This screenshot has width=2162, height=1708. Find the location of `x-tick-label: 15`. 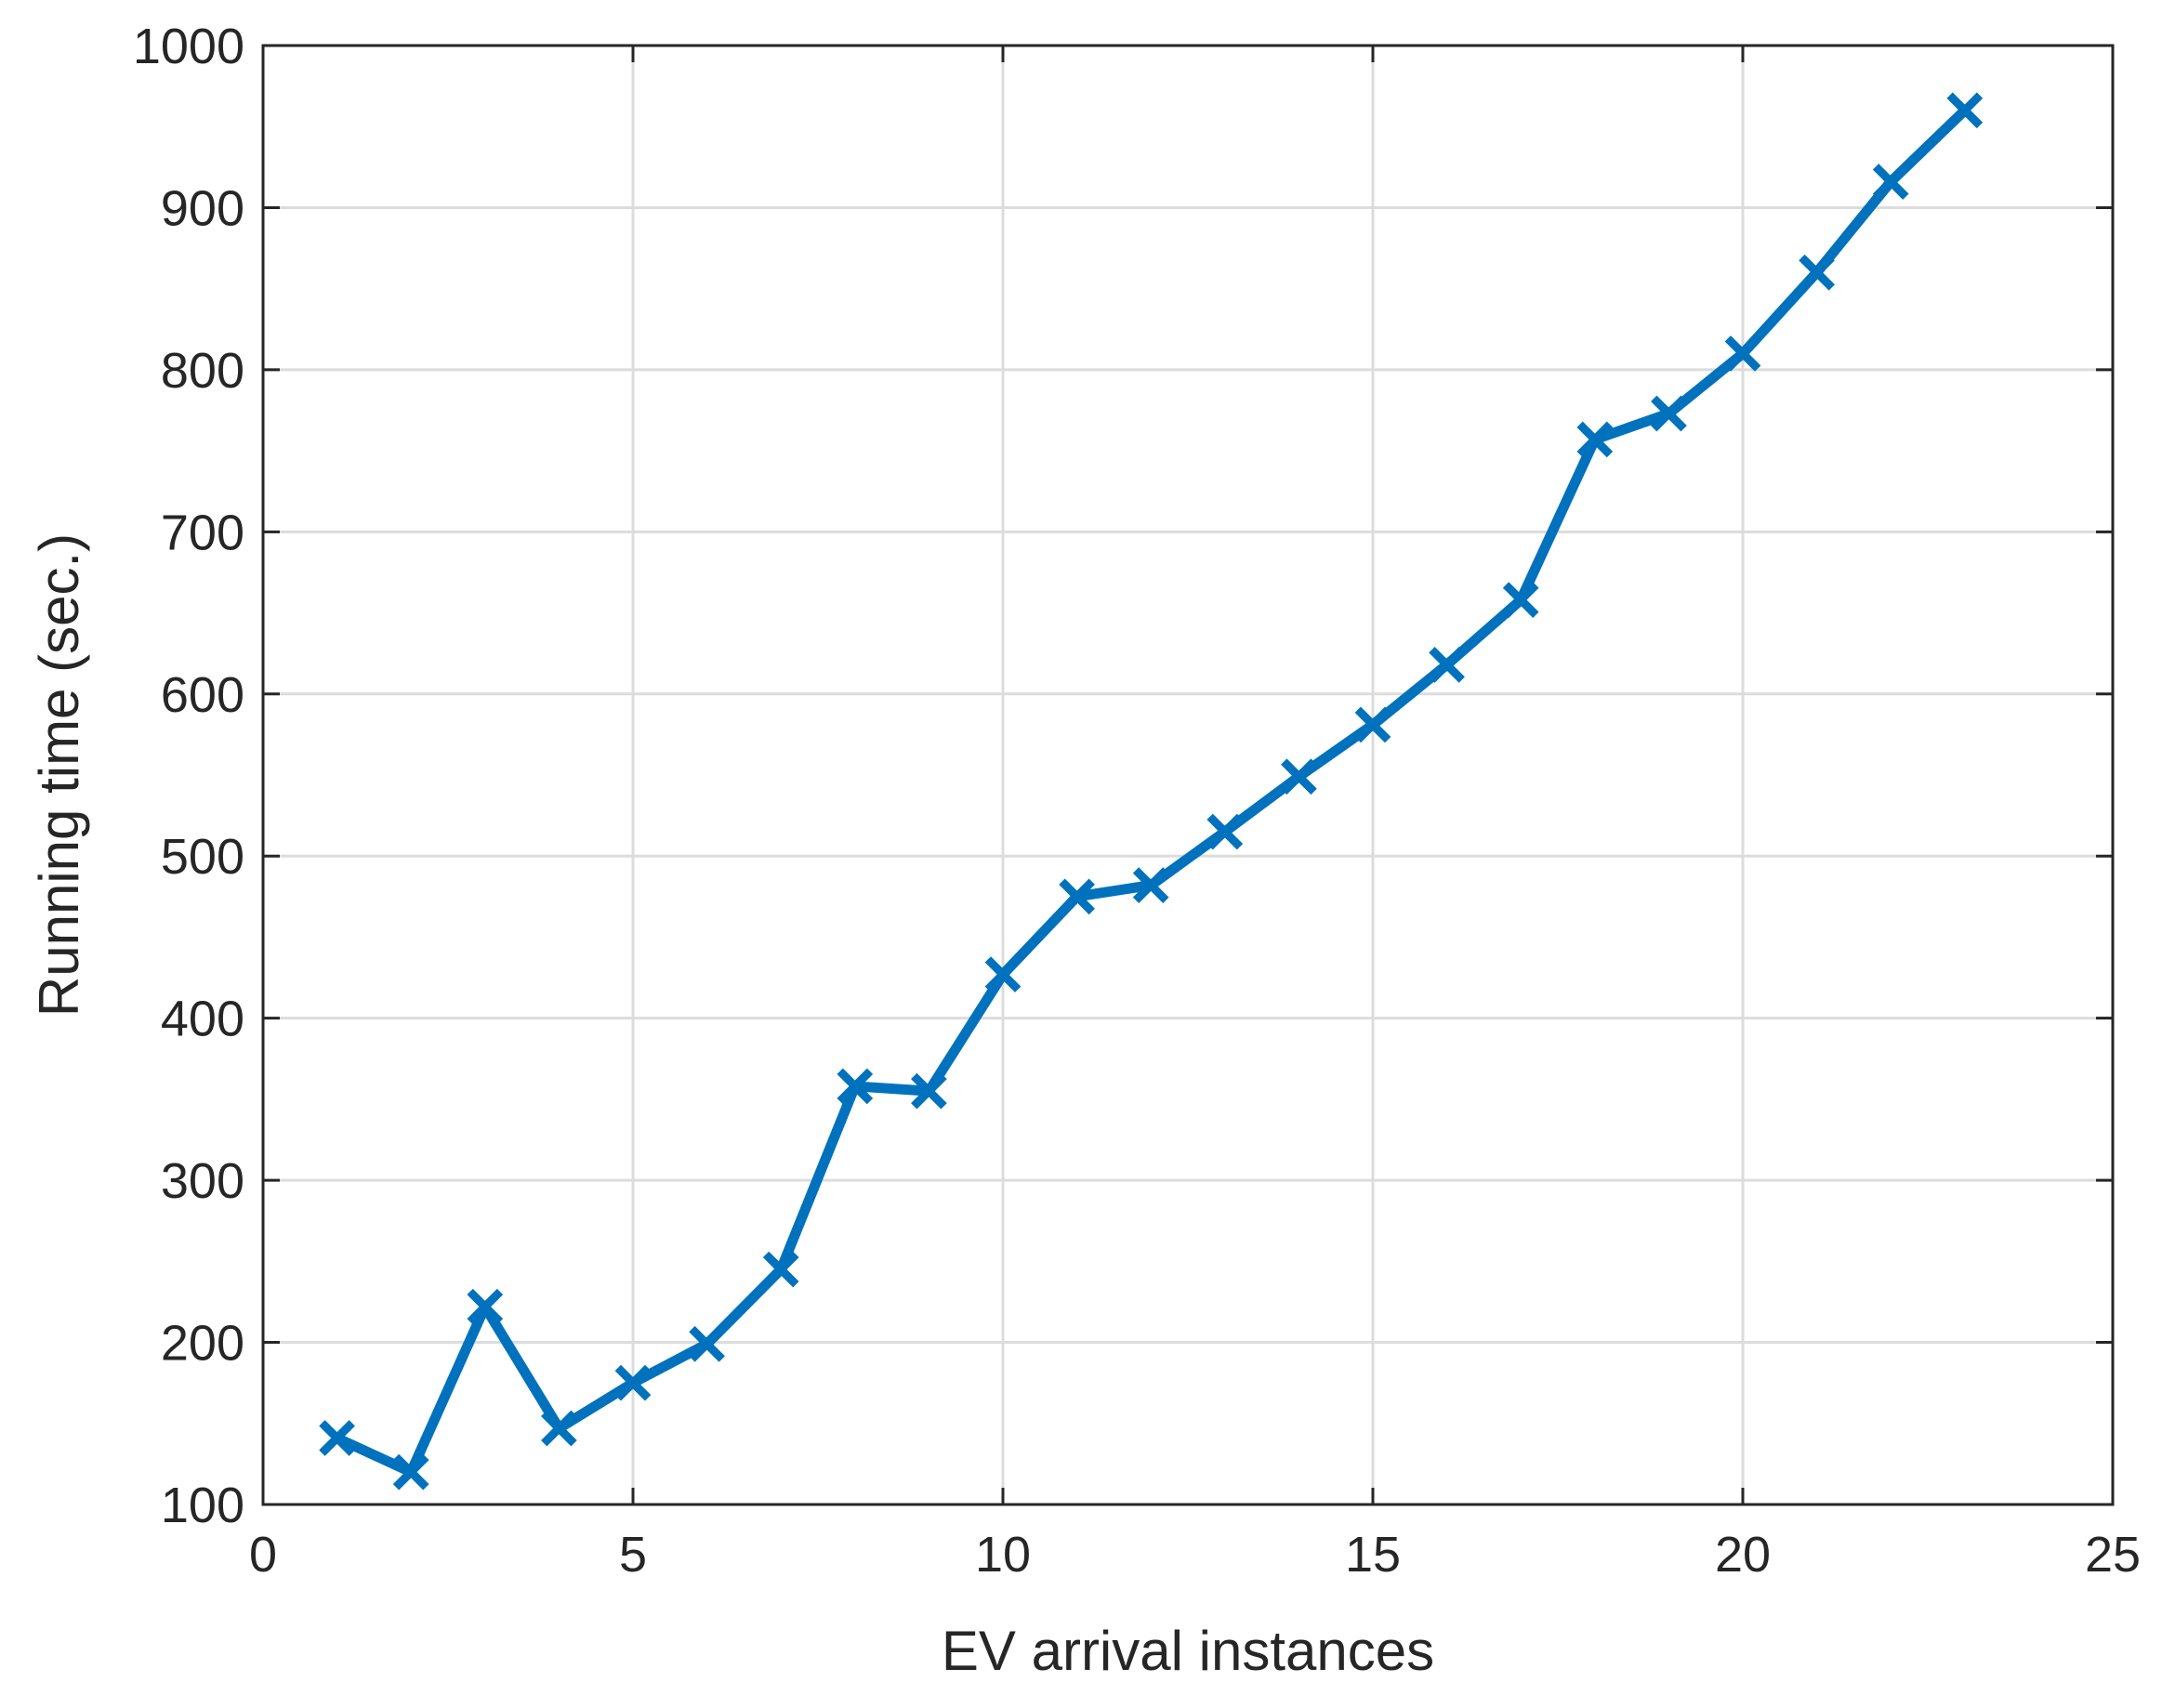

x-tick-label: 15 is located at coordinates (1373, 1555).